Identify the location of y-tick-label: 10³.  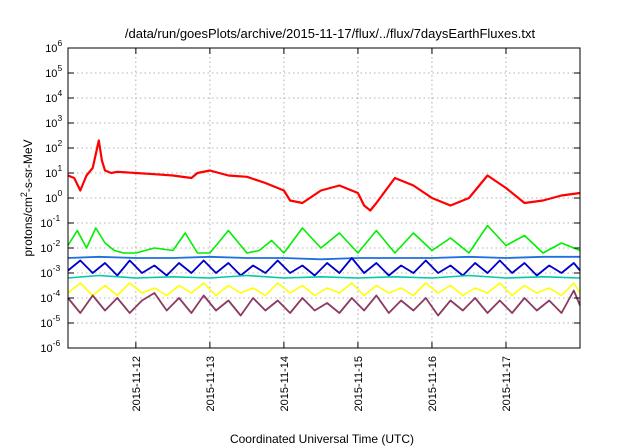
(53, 121).